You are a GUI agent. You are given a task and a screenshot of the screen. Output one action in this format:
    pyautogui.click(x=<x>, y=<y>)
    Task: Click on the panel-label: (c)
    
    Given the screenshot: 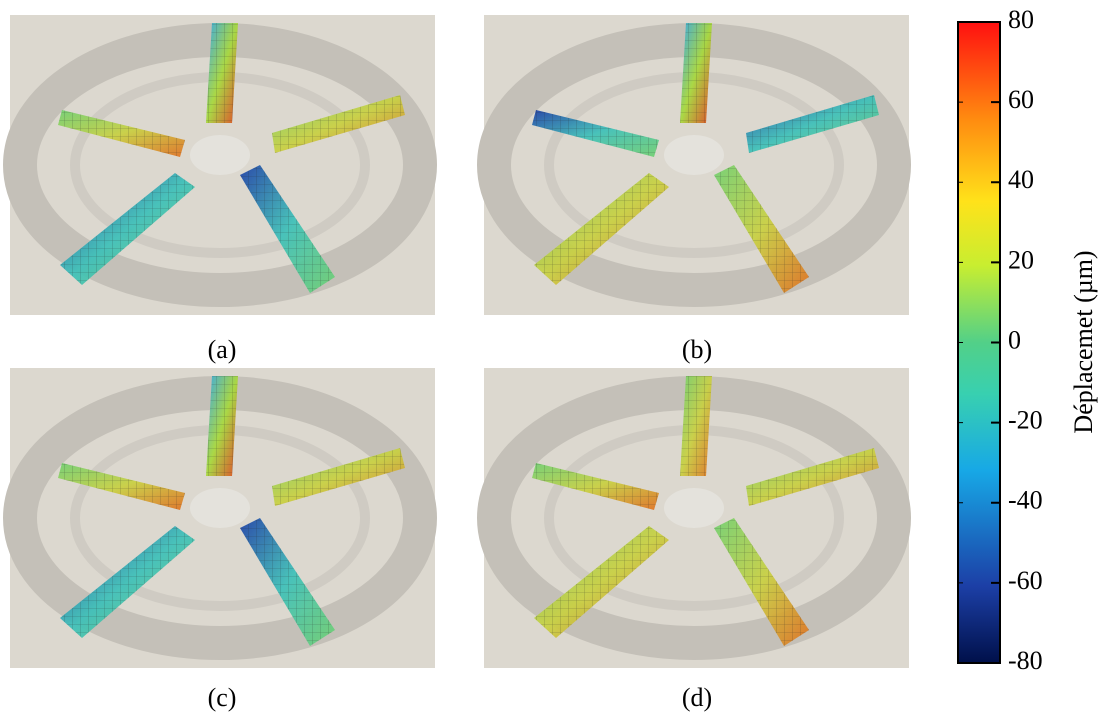 What is the action you would take?
    pyautogui.click(x=222, y=697)
    